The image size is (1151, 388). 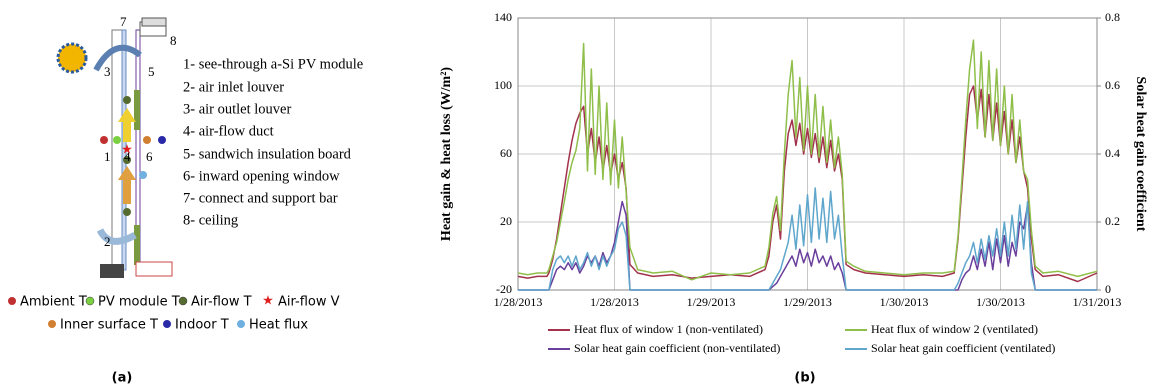 What do you see at coordinates (1108, 289) in the screenshot?
I see `y2-tick-label: 0` at bounding box center [1108, 289].